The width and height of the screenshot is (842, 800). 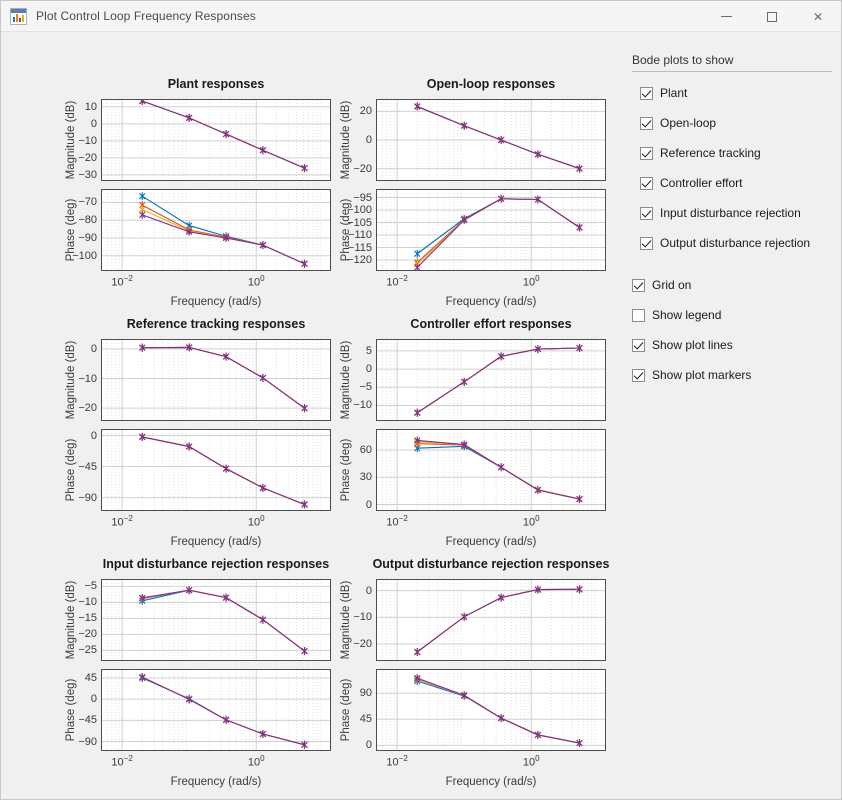 I want to click on y-tick-label: 30, so click(x=365, y=477).